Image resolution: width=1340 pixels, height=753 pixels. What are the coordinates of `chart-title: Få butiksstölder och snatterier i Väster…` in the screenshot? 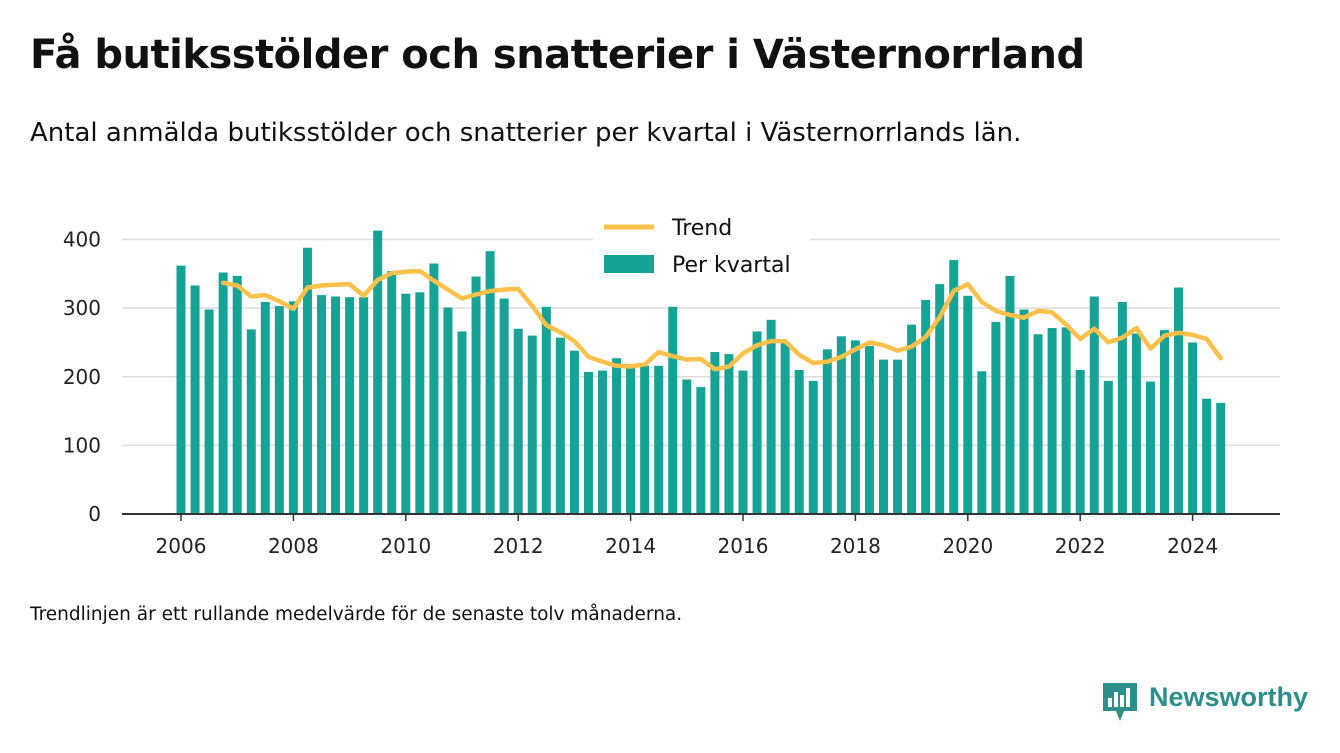 It's located at (557, 55).